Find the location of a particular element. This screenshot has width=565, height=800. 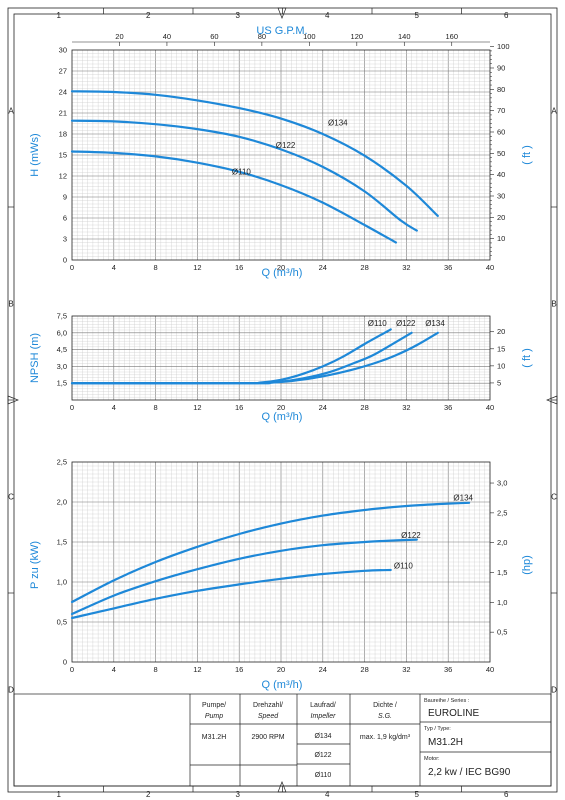

head-y-right-axis-label: ( ft ) is located at coordinates (527, 155).